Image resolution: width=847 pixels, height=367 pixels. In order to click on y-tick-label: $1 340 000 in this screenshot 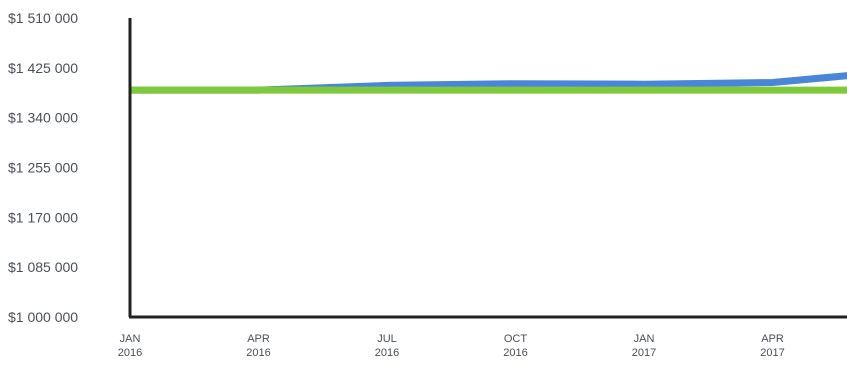, I will do `click(43, 118)`.